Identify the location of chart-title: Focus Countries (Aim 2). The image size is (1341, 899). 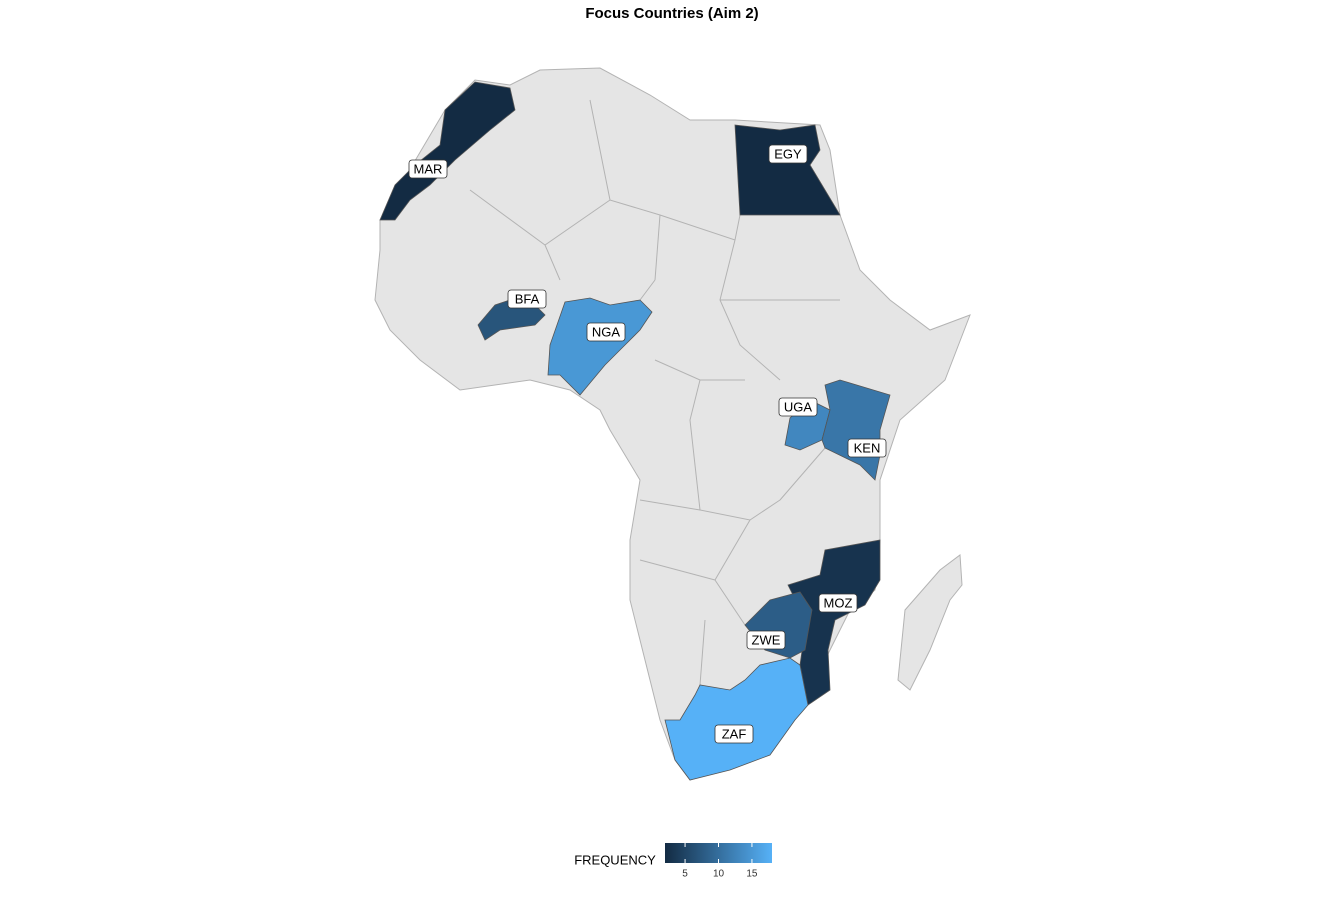
(671, 13).